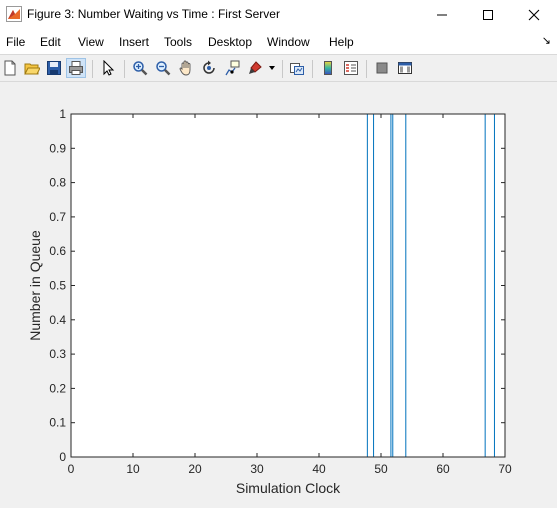 The width and height of the screenshot is (557, 508). I want to click on maximize-button, so click(488, 15).